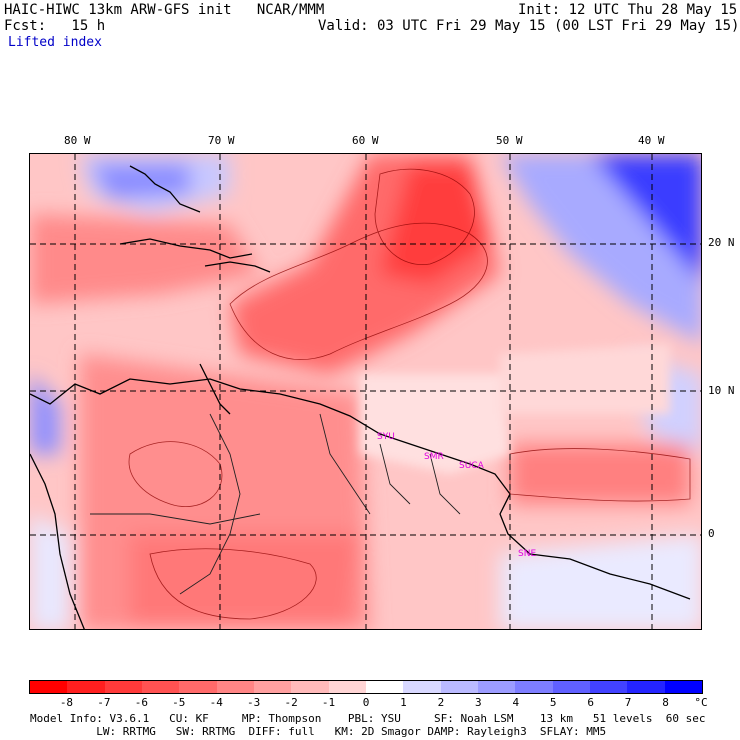 The image size is (740, 740). Describe the element at coordinates (175, 519) in the screenshot. I see `border-peru-ecuador` at that location.